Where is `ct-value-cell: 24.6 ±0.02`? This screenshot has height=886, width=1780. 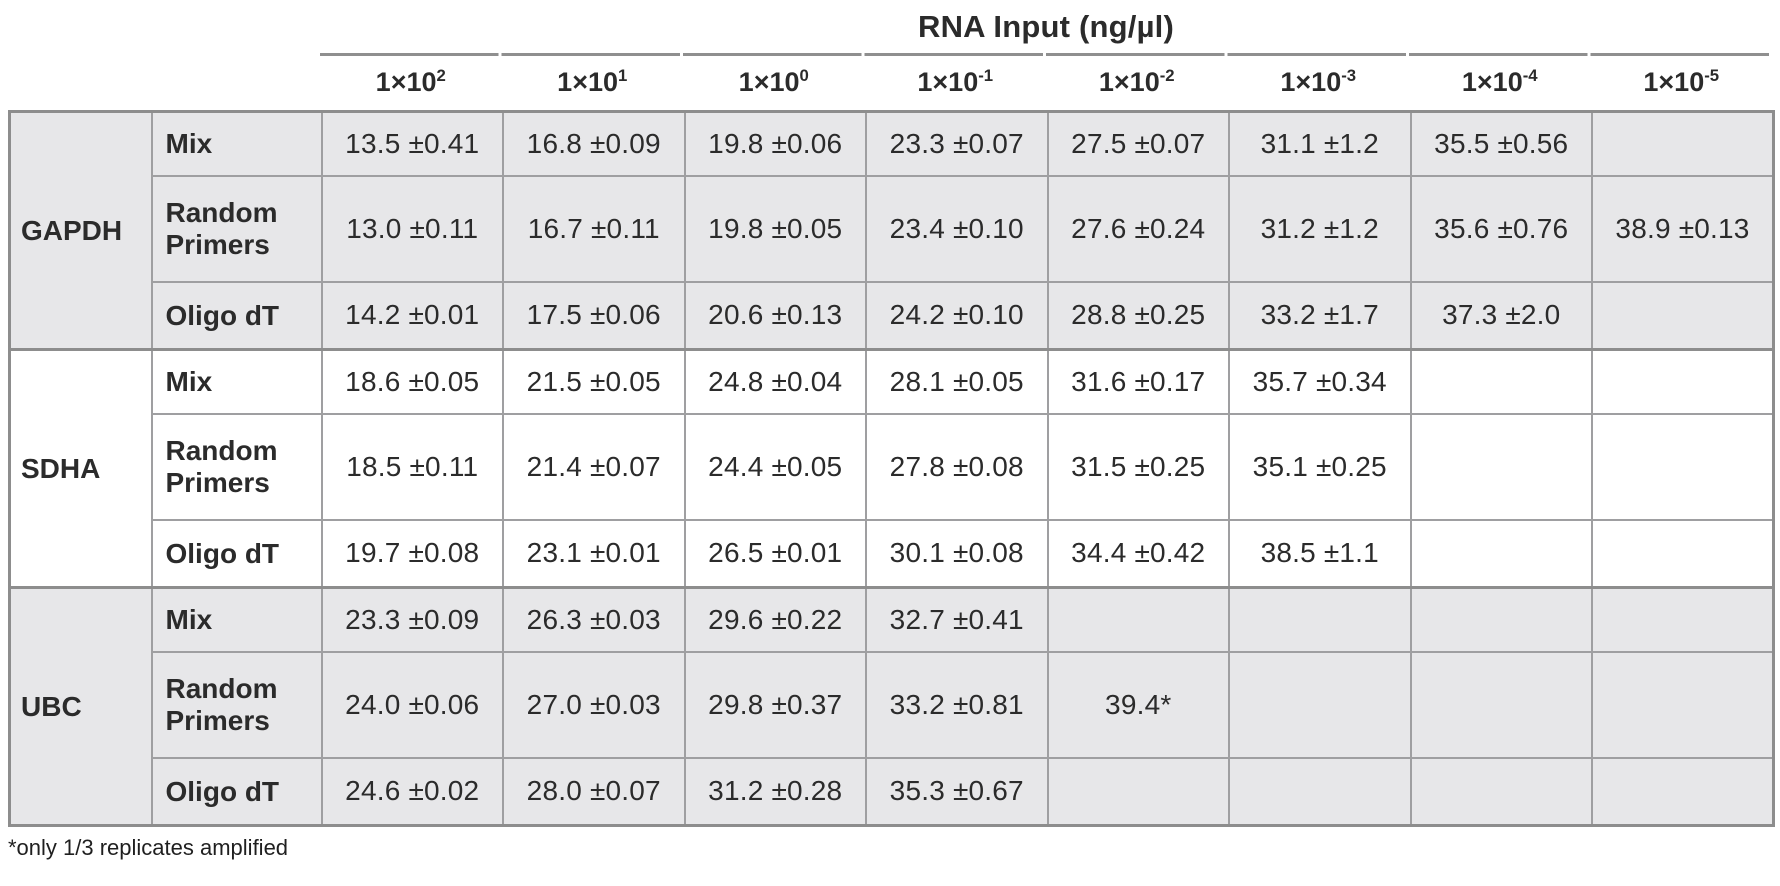
ct-value-cell: 24.6 ±0.02 is located at coordinates (412, 791).